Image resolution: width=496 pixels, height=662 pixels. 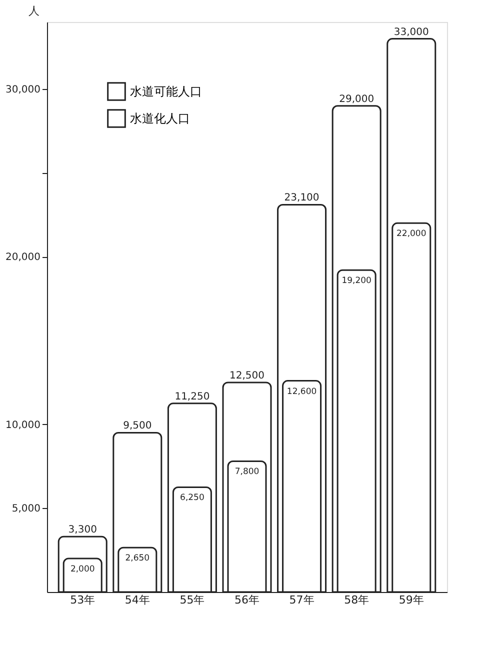 What do you see at coordinates (166, 91) in the screenshot?
I see `legend-label: 水道可能人口` at bounding box center [166, 91].